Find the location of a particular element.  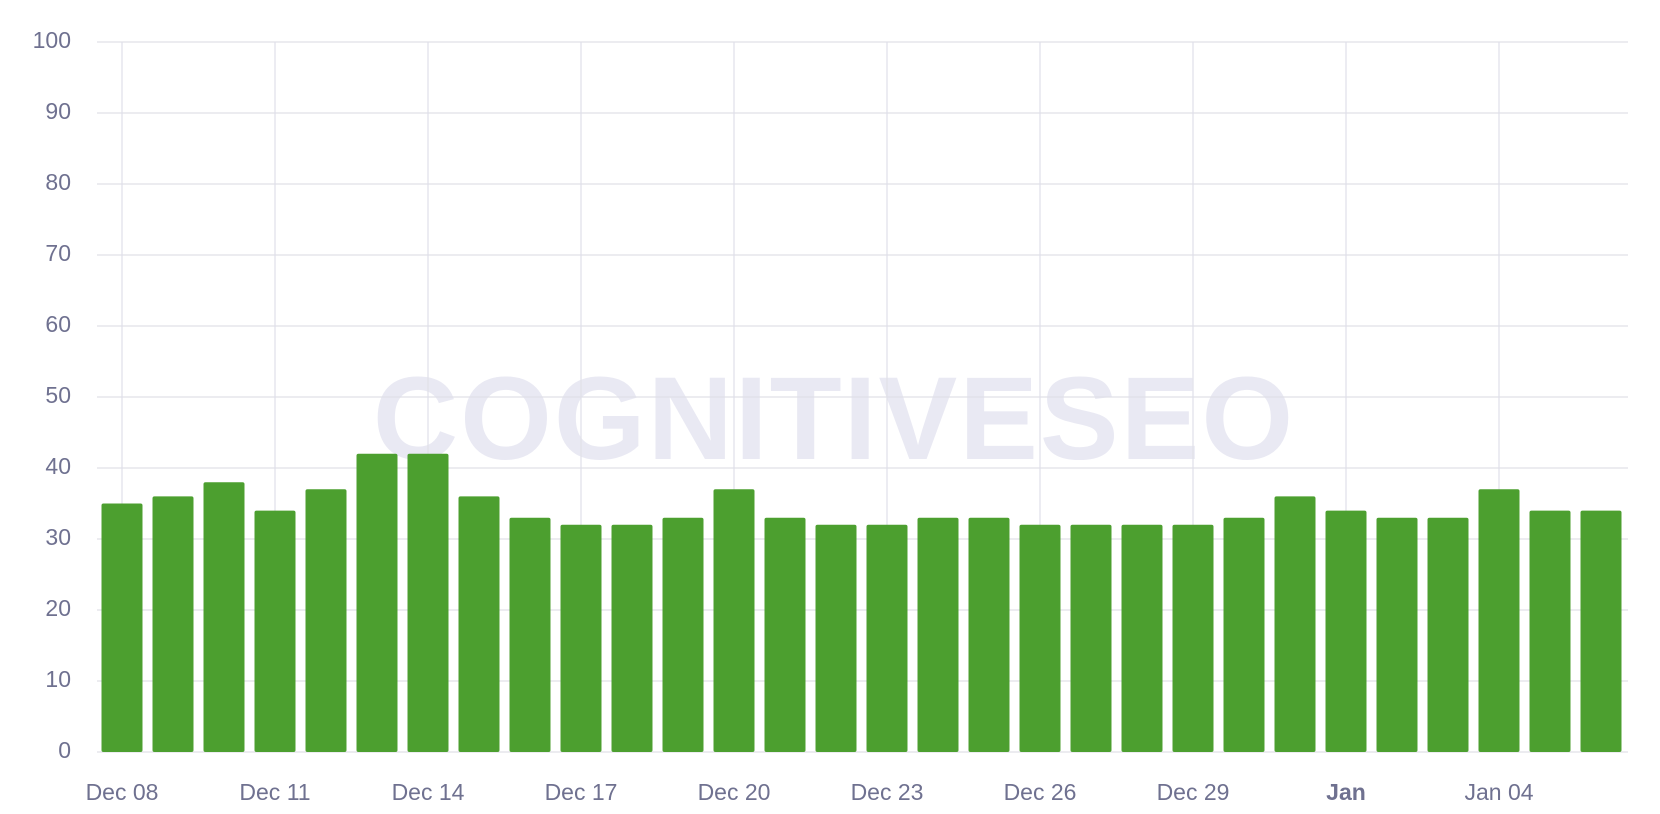

x-tick-label: Dec 23 is located at coordinates (887, 792).